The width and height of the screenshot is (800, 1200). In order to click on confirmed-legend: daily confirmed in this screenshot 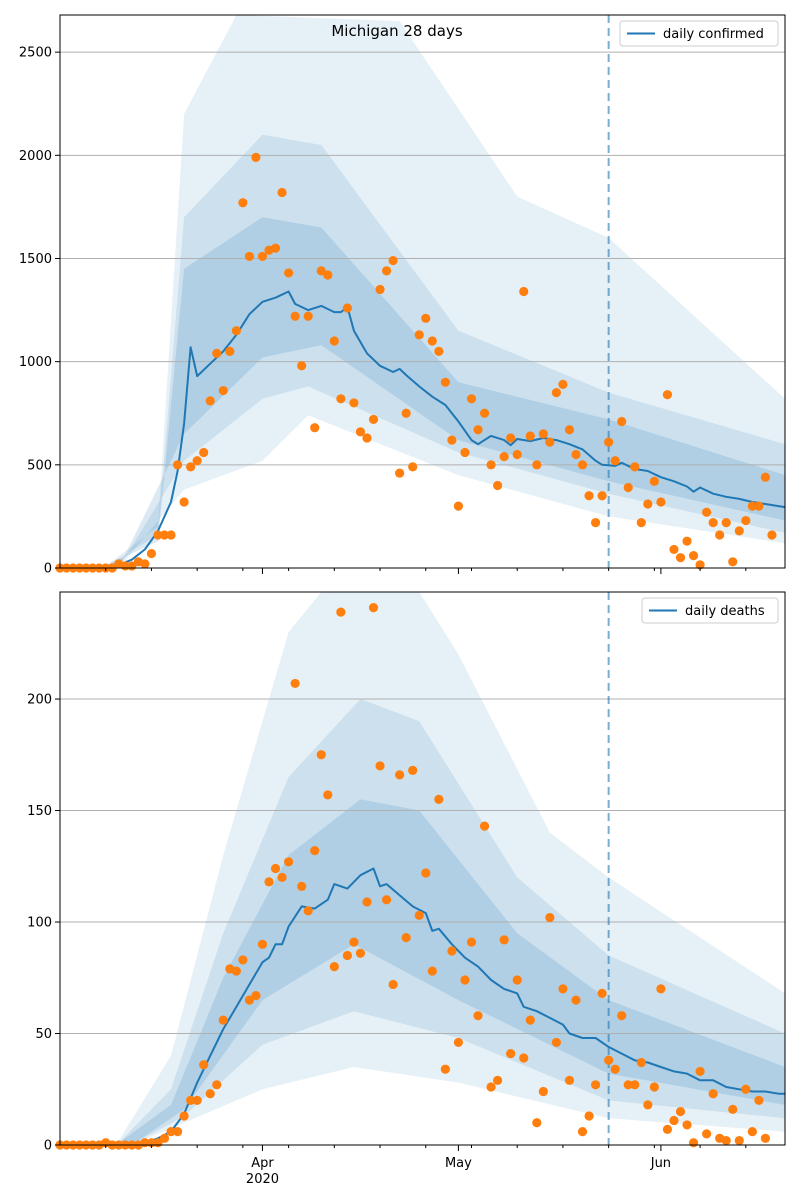, I will do `click(699, 33)`.